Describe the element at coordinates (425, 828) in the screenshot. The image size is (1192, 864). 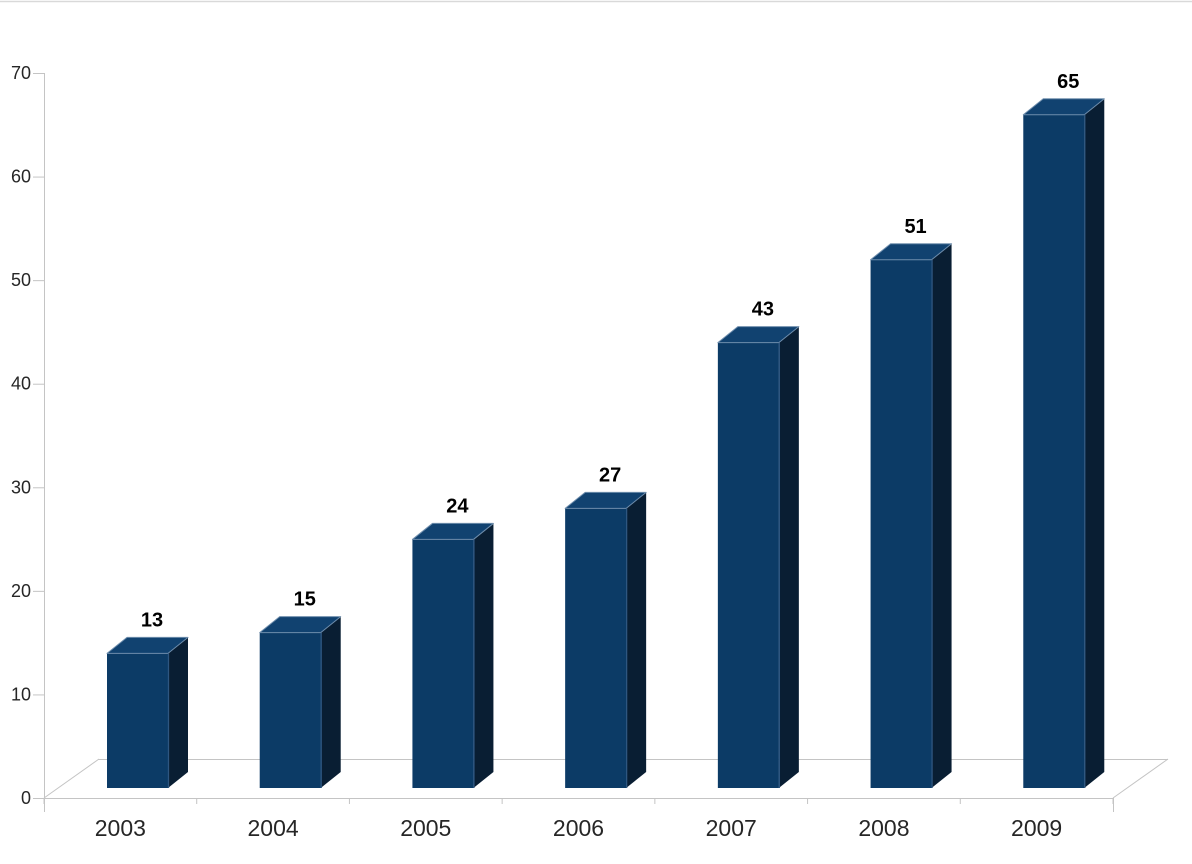
I see `x-category-label-2005: 2005` at that location.